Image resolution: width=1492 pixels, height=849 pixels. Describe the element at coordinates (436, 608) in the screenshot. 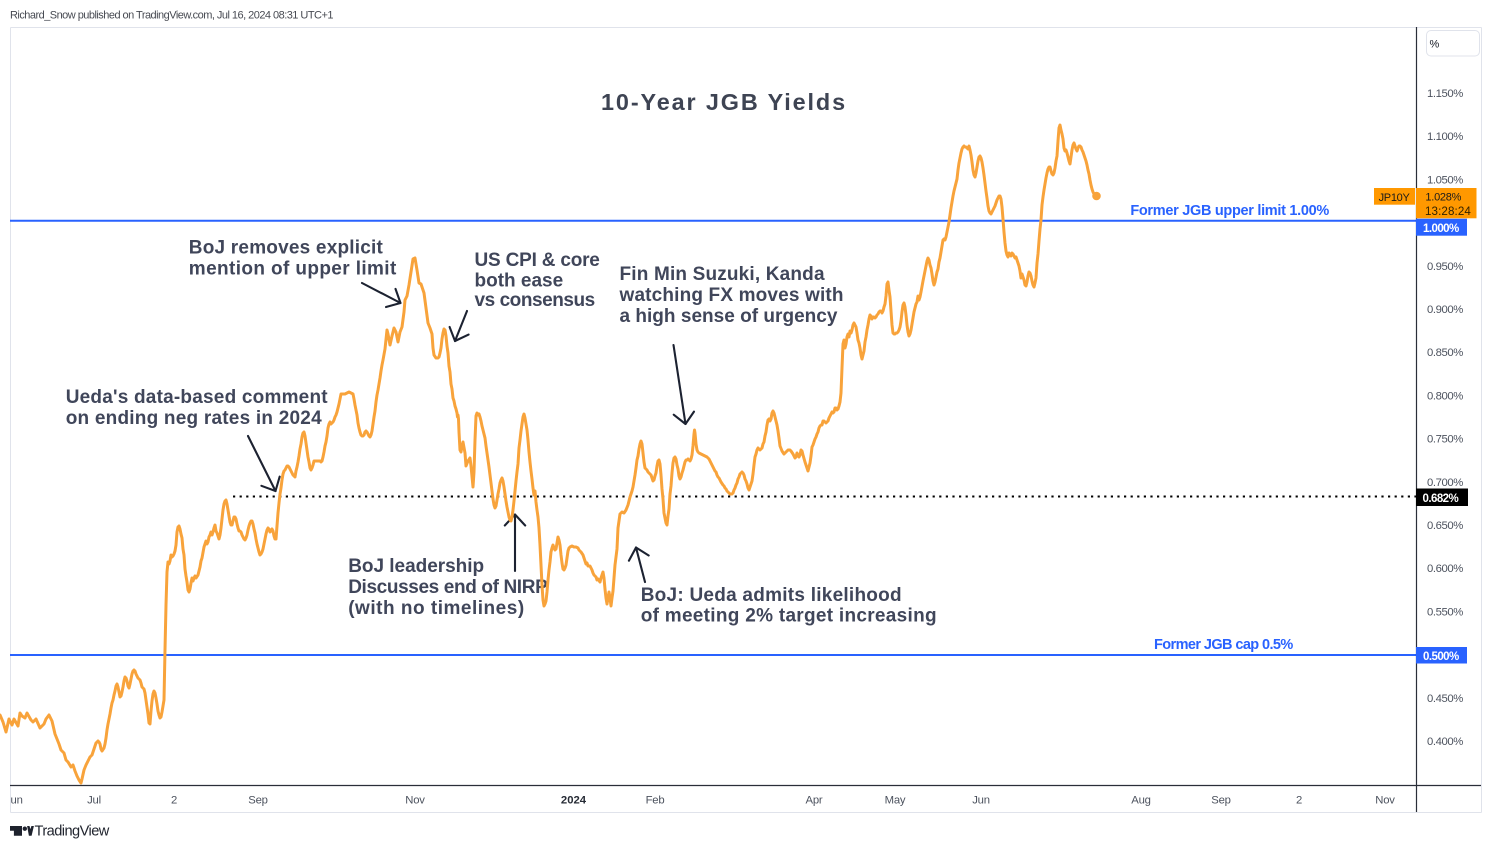

I see `svg-text: (with no timelines)` at that location.